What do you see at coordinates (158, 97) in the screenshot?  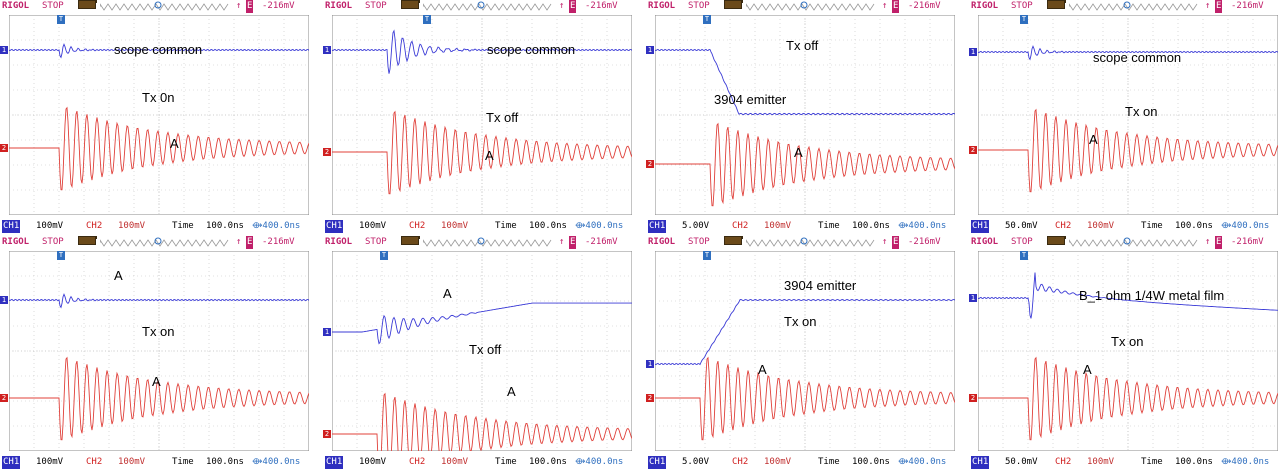 I see `annotation-label: Tx 0n` at bounding box center [158, 97].